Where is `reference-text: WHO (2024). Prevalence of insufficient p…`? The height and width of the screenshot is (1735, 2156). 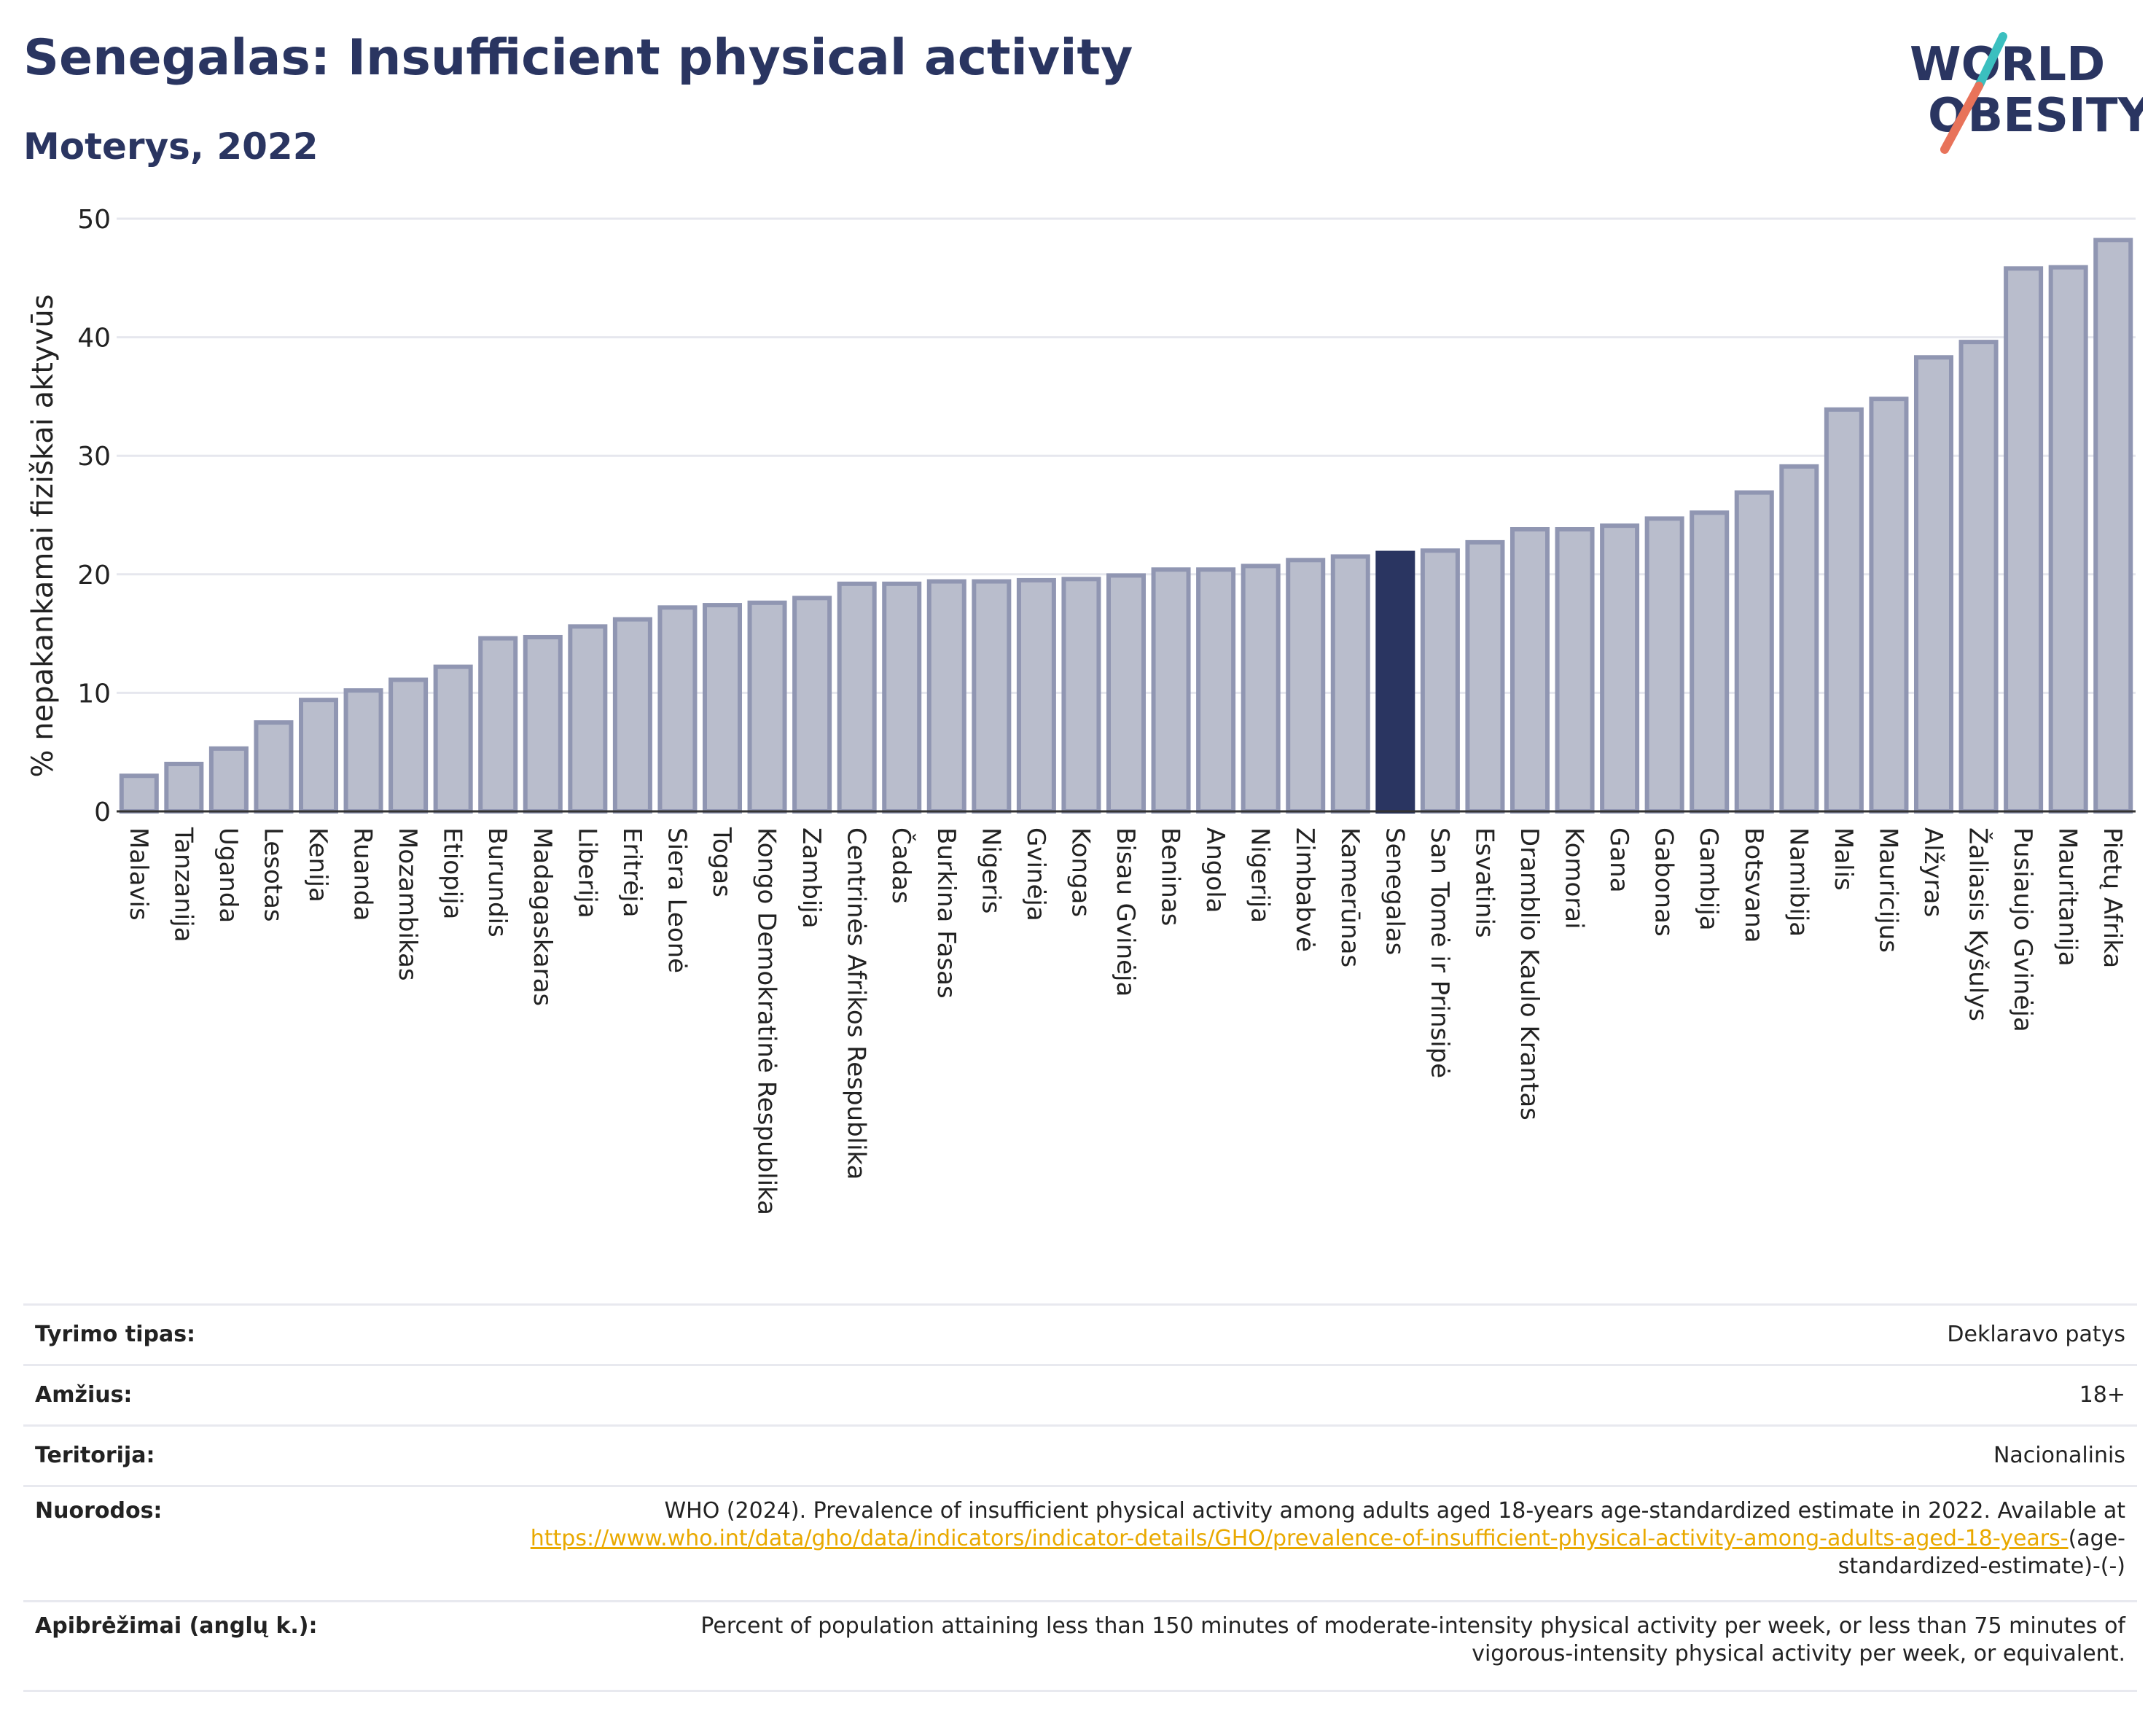 reference-text: WHO (2024). Prevalence of insufficient p… is located at coordinates (1395, 1511).